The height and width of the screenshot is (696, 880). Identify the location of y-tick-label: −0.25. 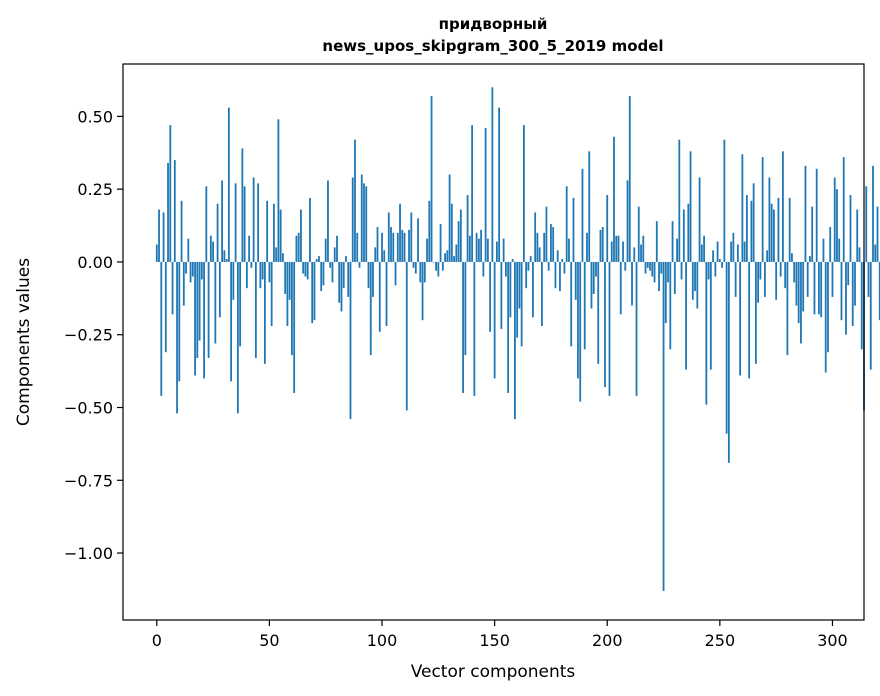
(88, 335).